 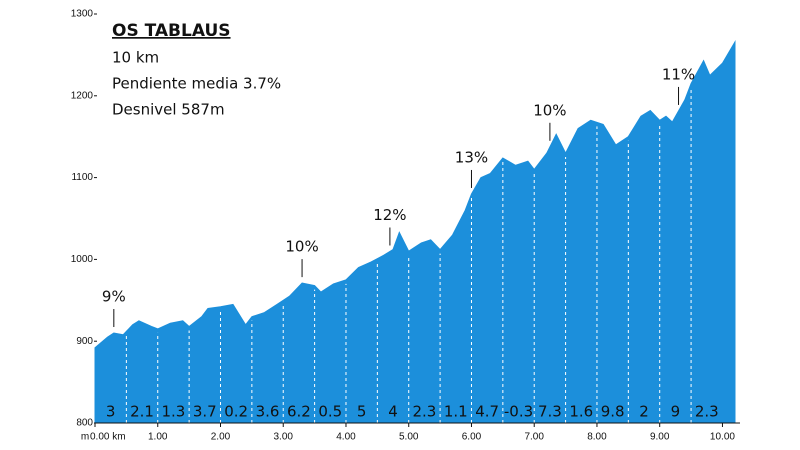 What do you see at coordinates (82, 177) in the screenshot?
I see `y-tick-label: 1100` at bounding box center [82, 177].